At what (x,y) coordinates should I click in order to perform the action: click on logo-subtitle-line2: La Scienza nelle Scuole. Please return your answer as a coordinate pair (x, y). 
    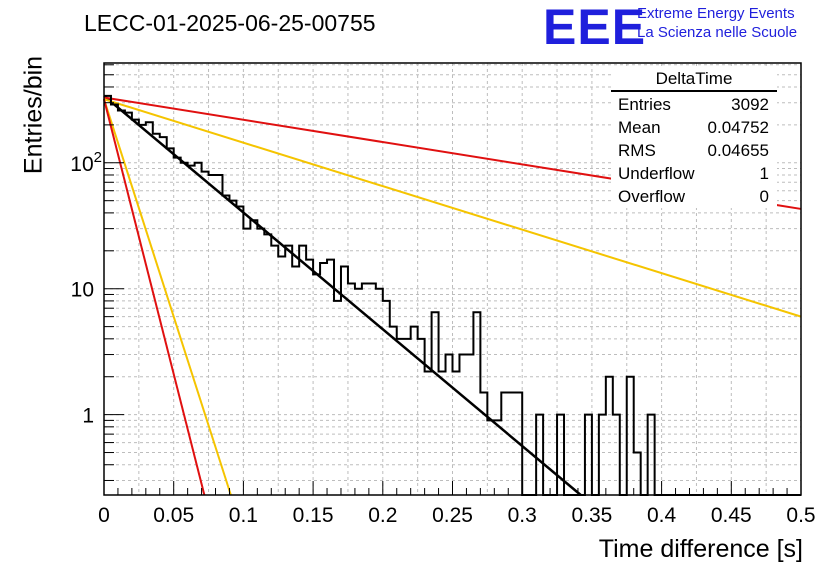
    Looking at the image, I should click on (717, 32).